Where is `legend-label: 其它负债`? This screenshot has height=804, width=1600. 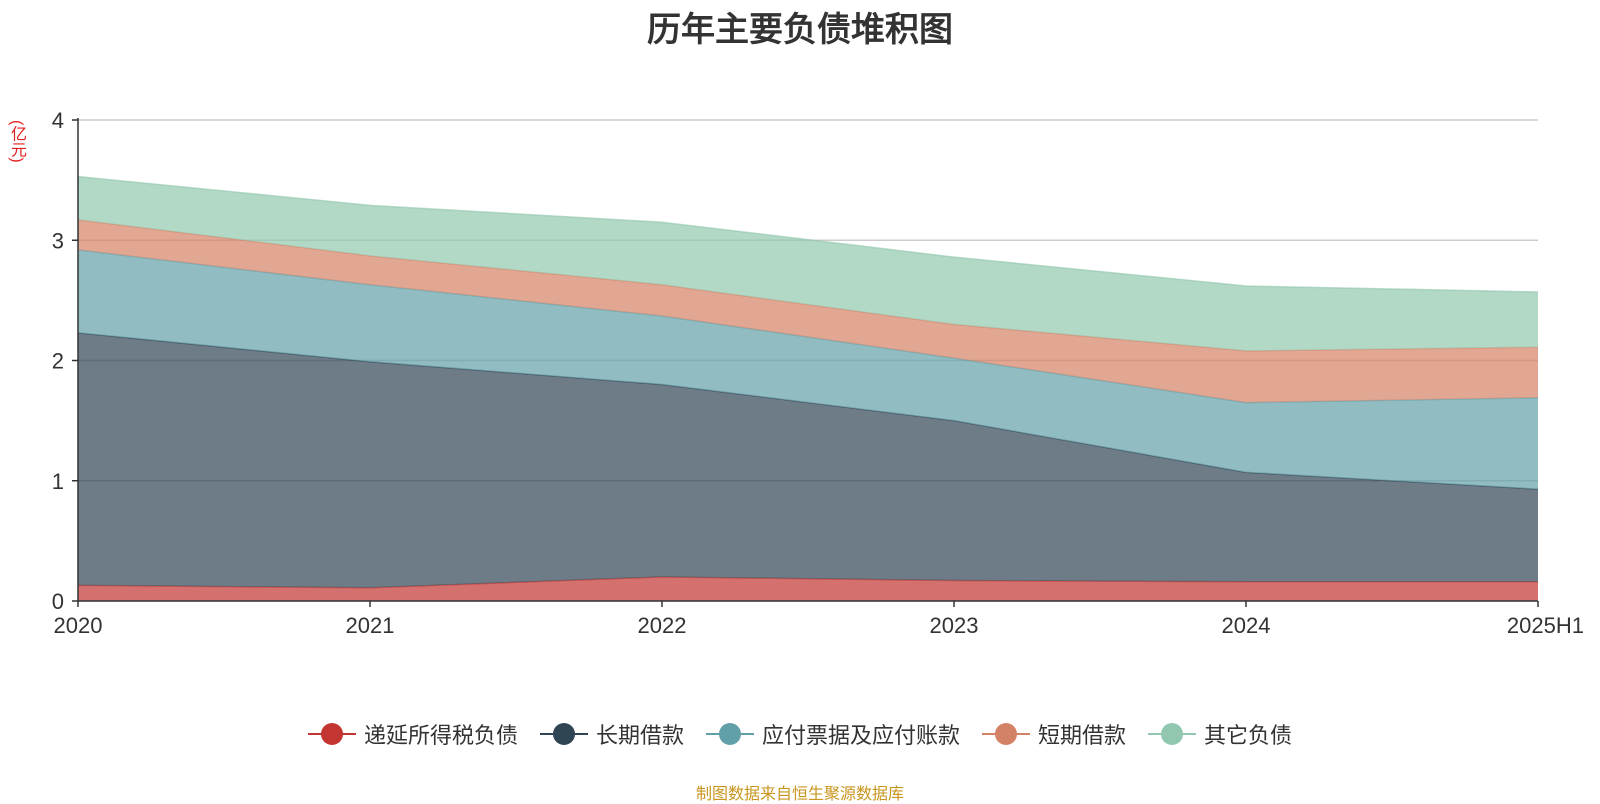 legend-label: 其它负债 is located at coordinates (1248, 734).